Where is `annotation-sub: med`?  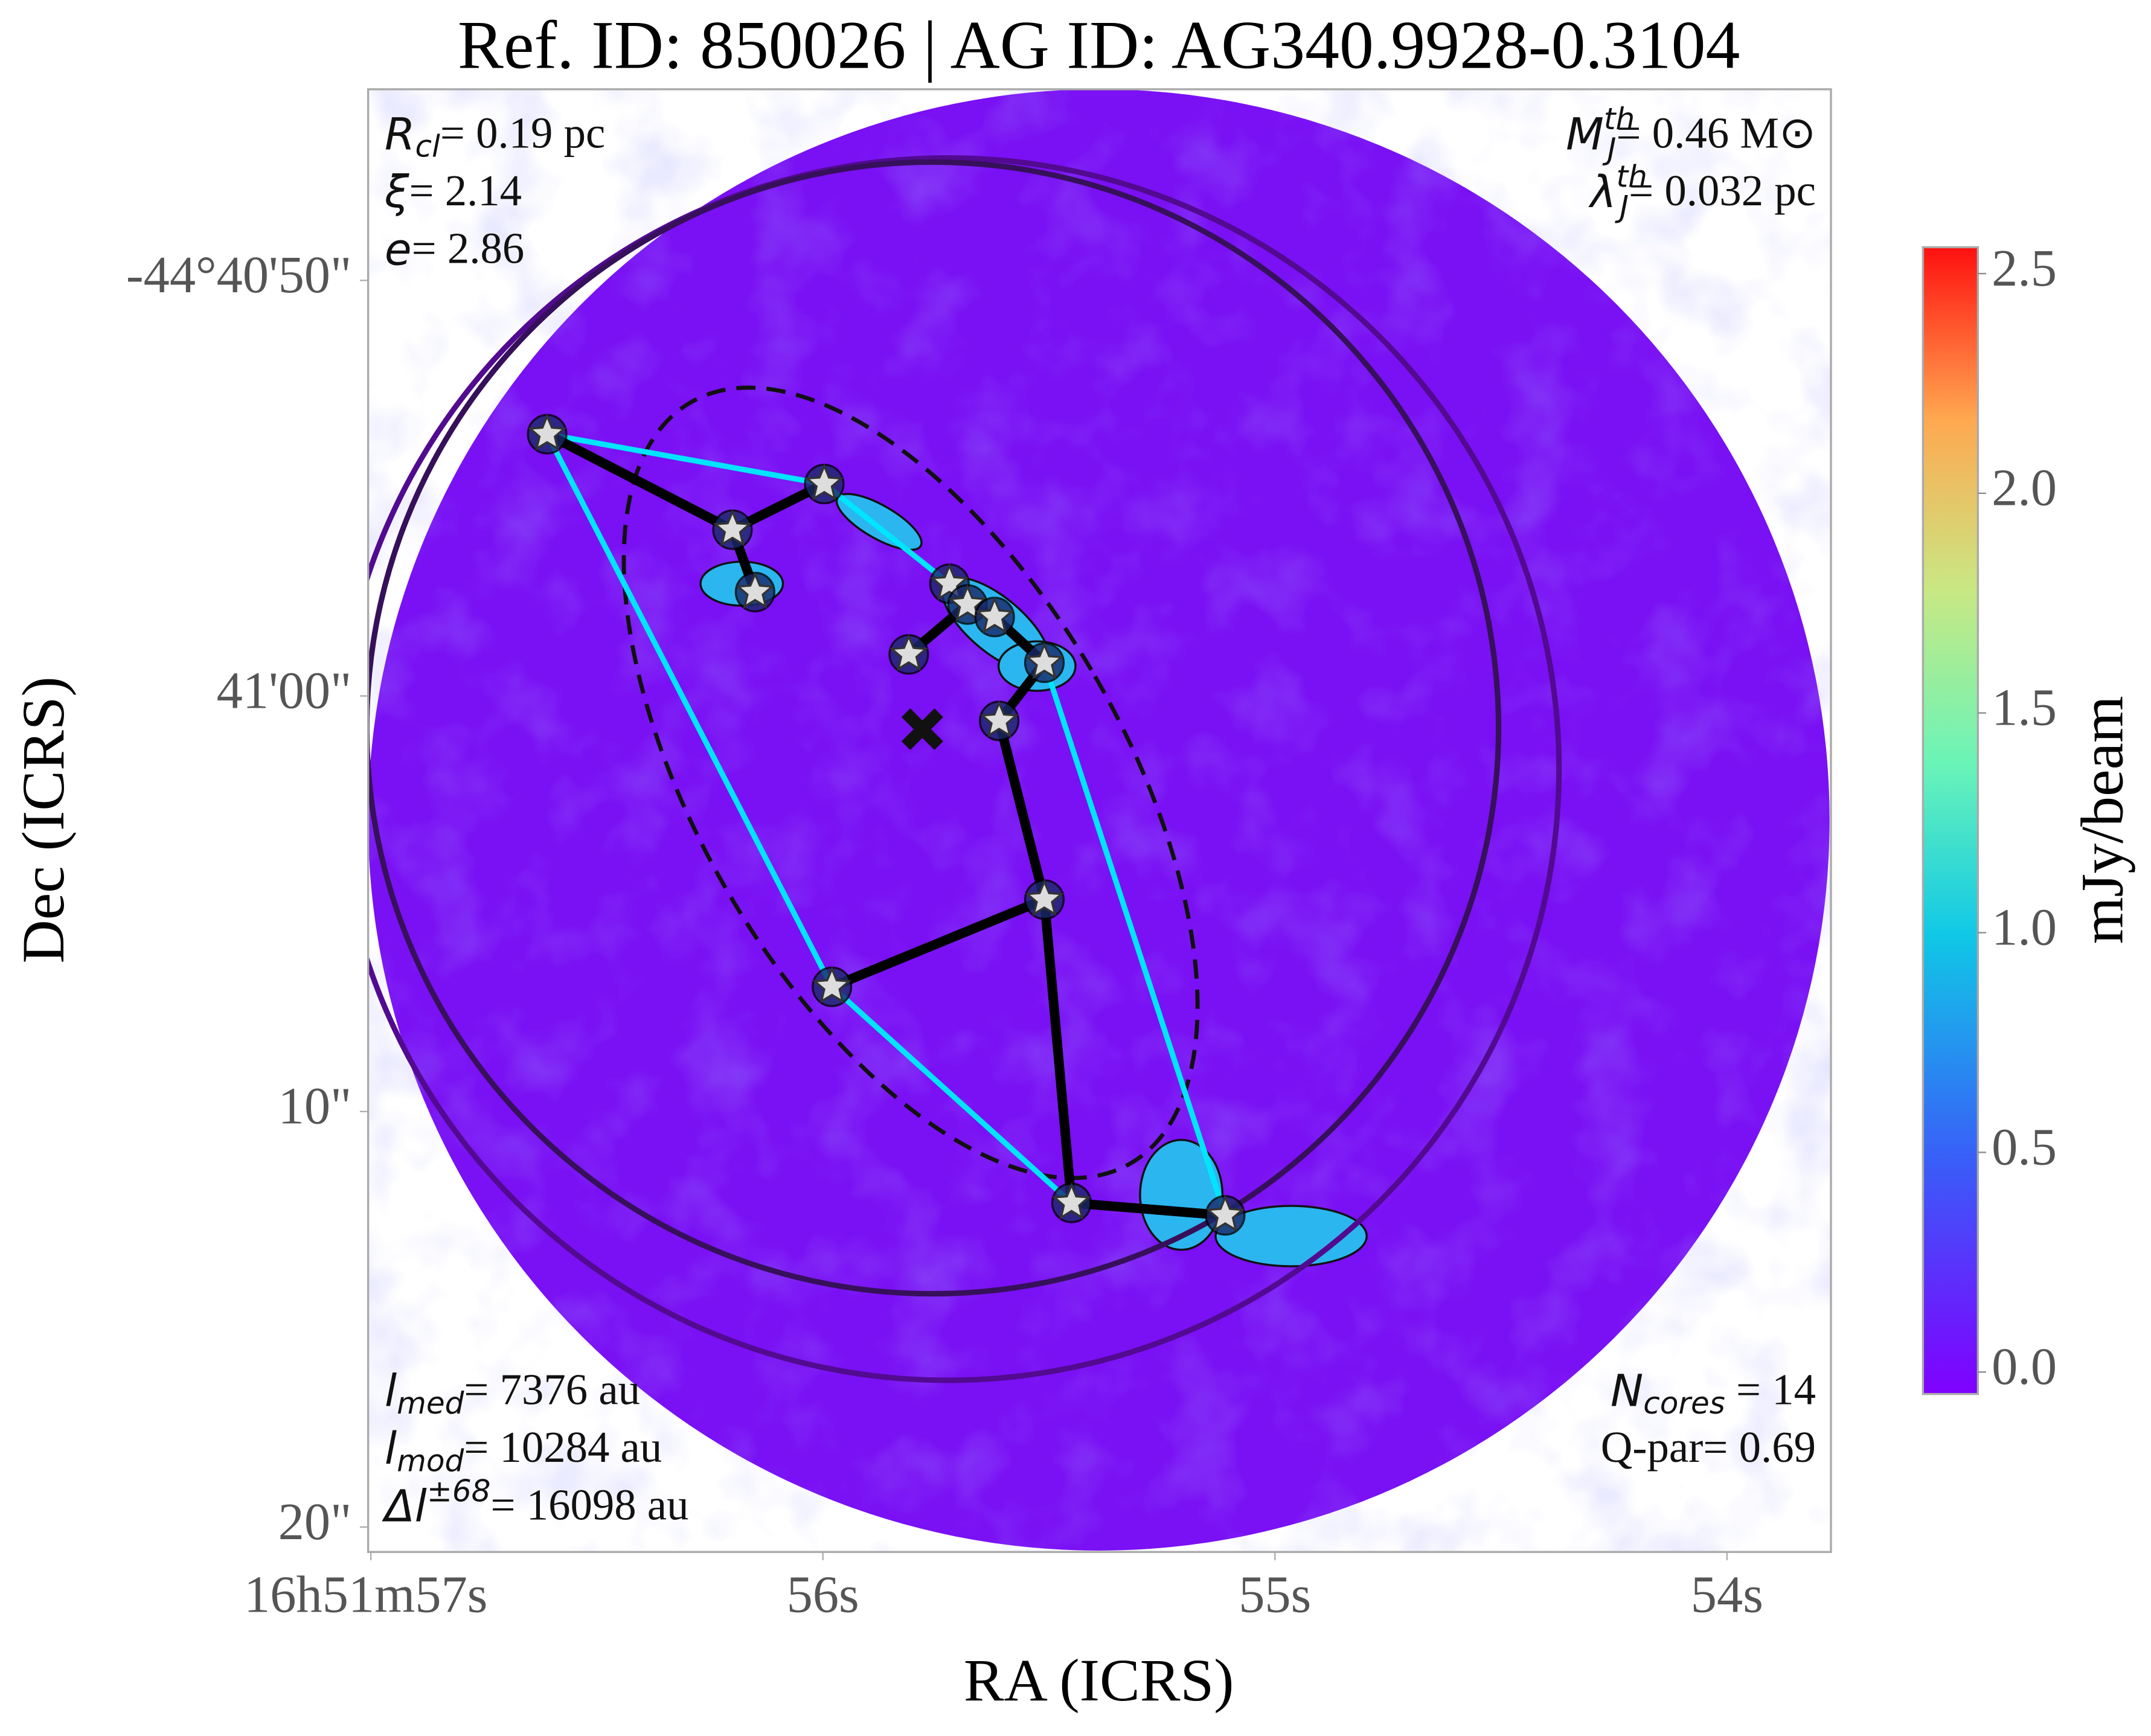 annotation-sub: med is located at coordinates (430, 1402).